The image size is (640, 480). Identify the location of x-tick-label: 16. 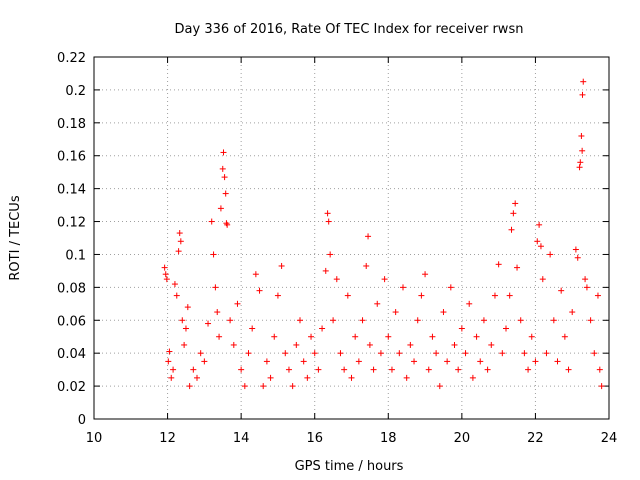
(314, 438).